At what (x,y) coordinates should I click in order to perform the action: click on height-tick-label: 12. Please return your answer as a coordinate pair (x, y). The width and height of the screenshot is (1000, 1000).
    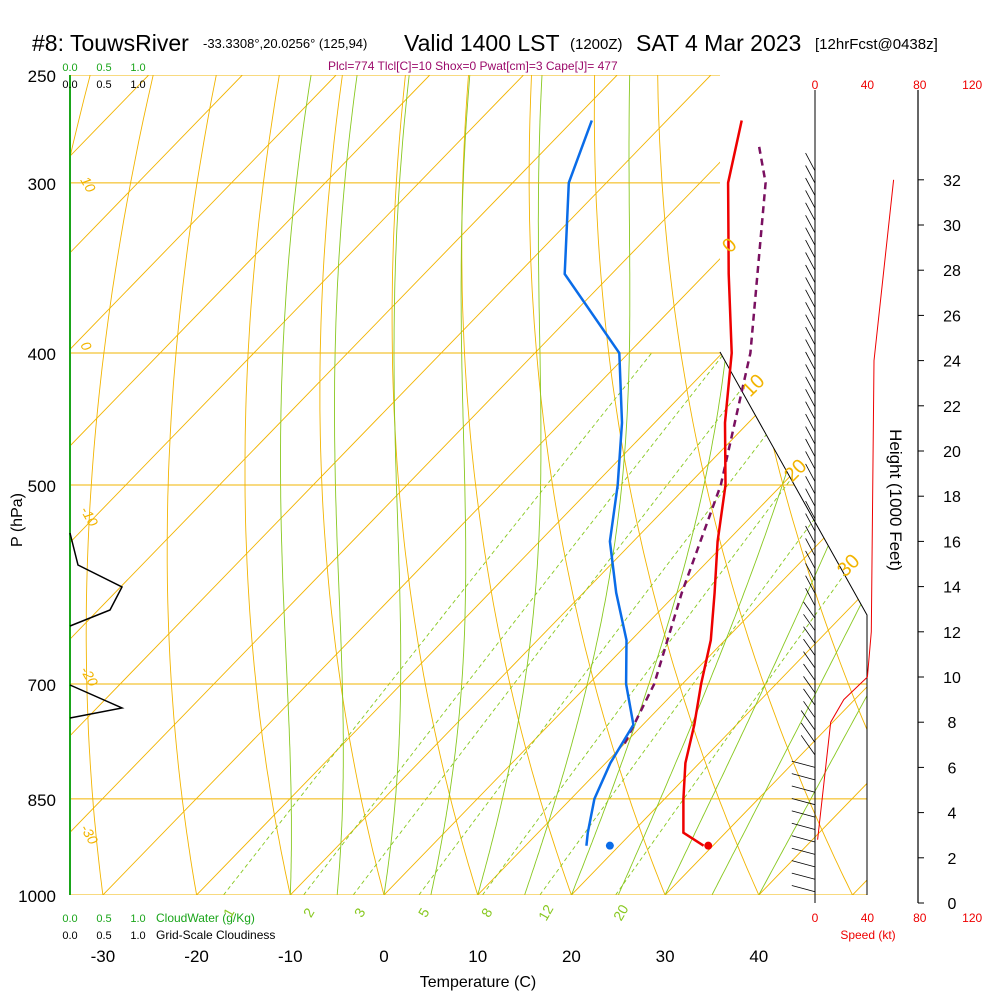
    Looking at the image, I should click on (952, 633).